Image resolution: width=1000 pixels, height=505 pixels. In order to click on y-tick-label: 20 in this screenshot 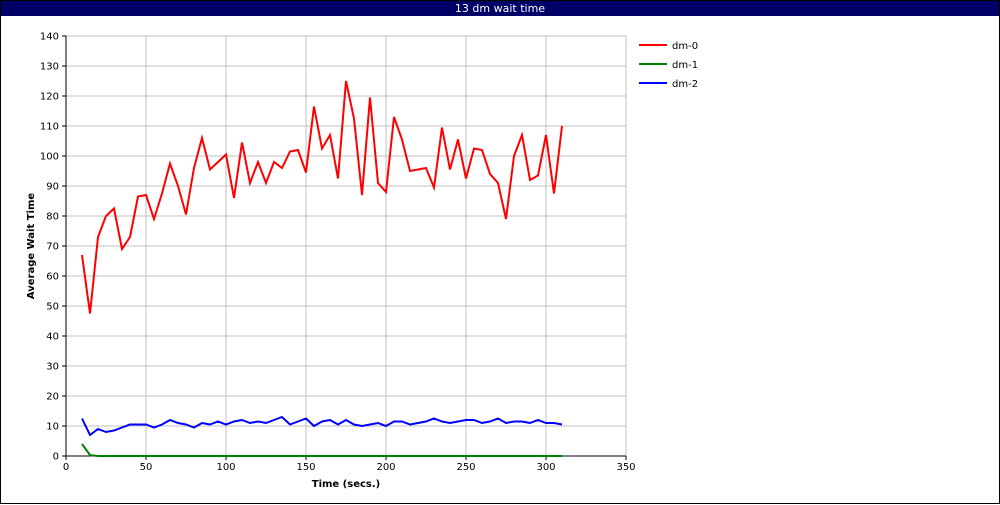, I will do `click(52, 397)`.